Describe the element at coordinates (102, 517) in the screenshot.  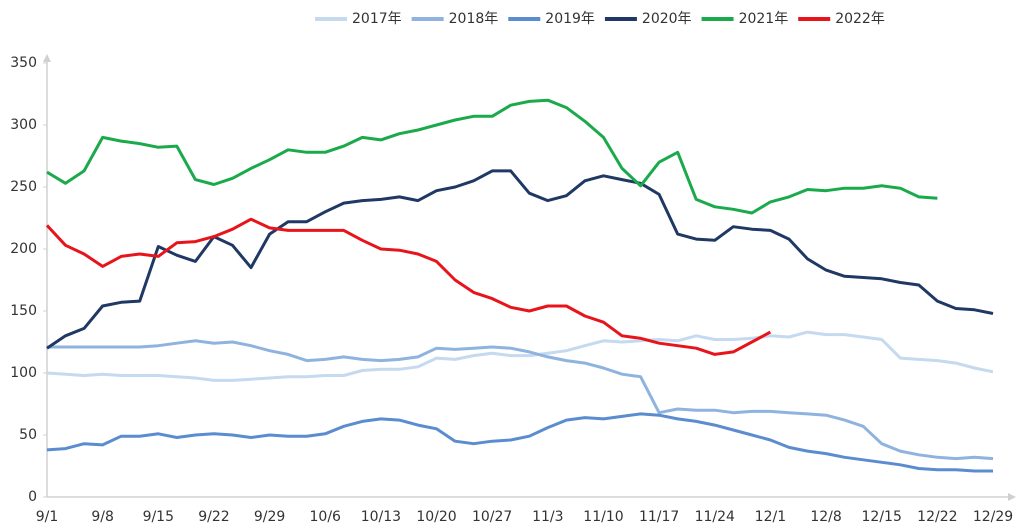
I see `x-tick-label: 9/8` at that location.